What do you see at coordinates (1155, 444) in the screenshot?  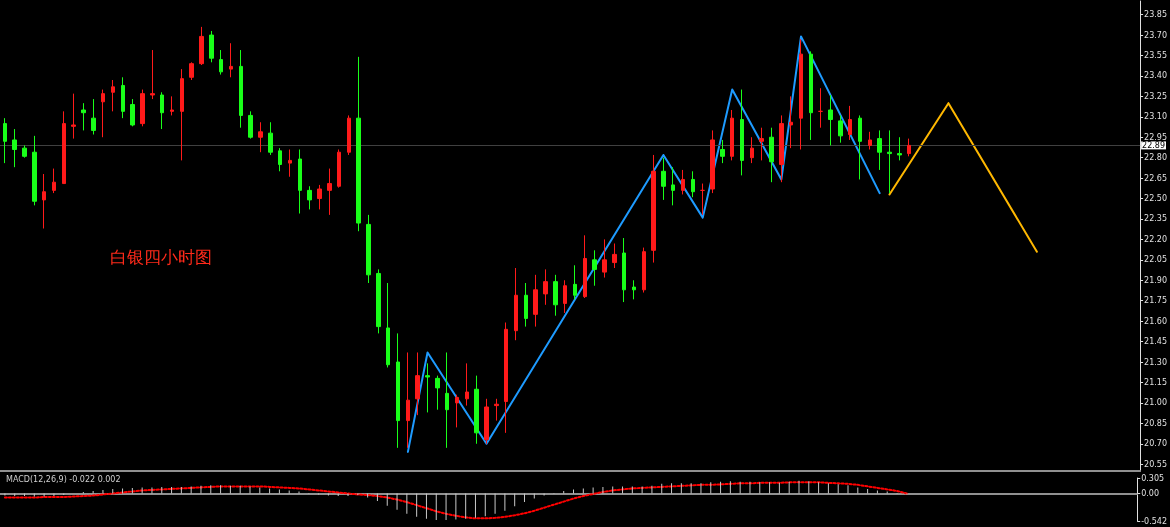 I see `y-tick-label: 20.70` at bounding box center [1155, 444].